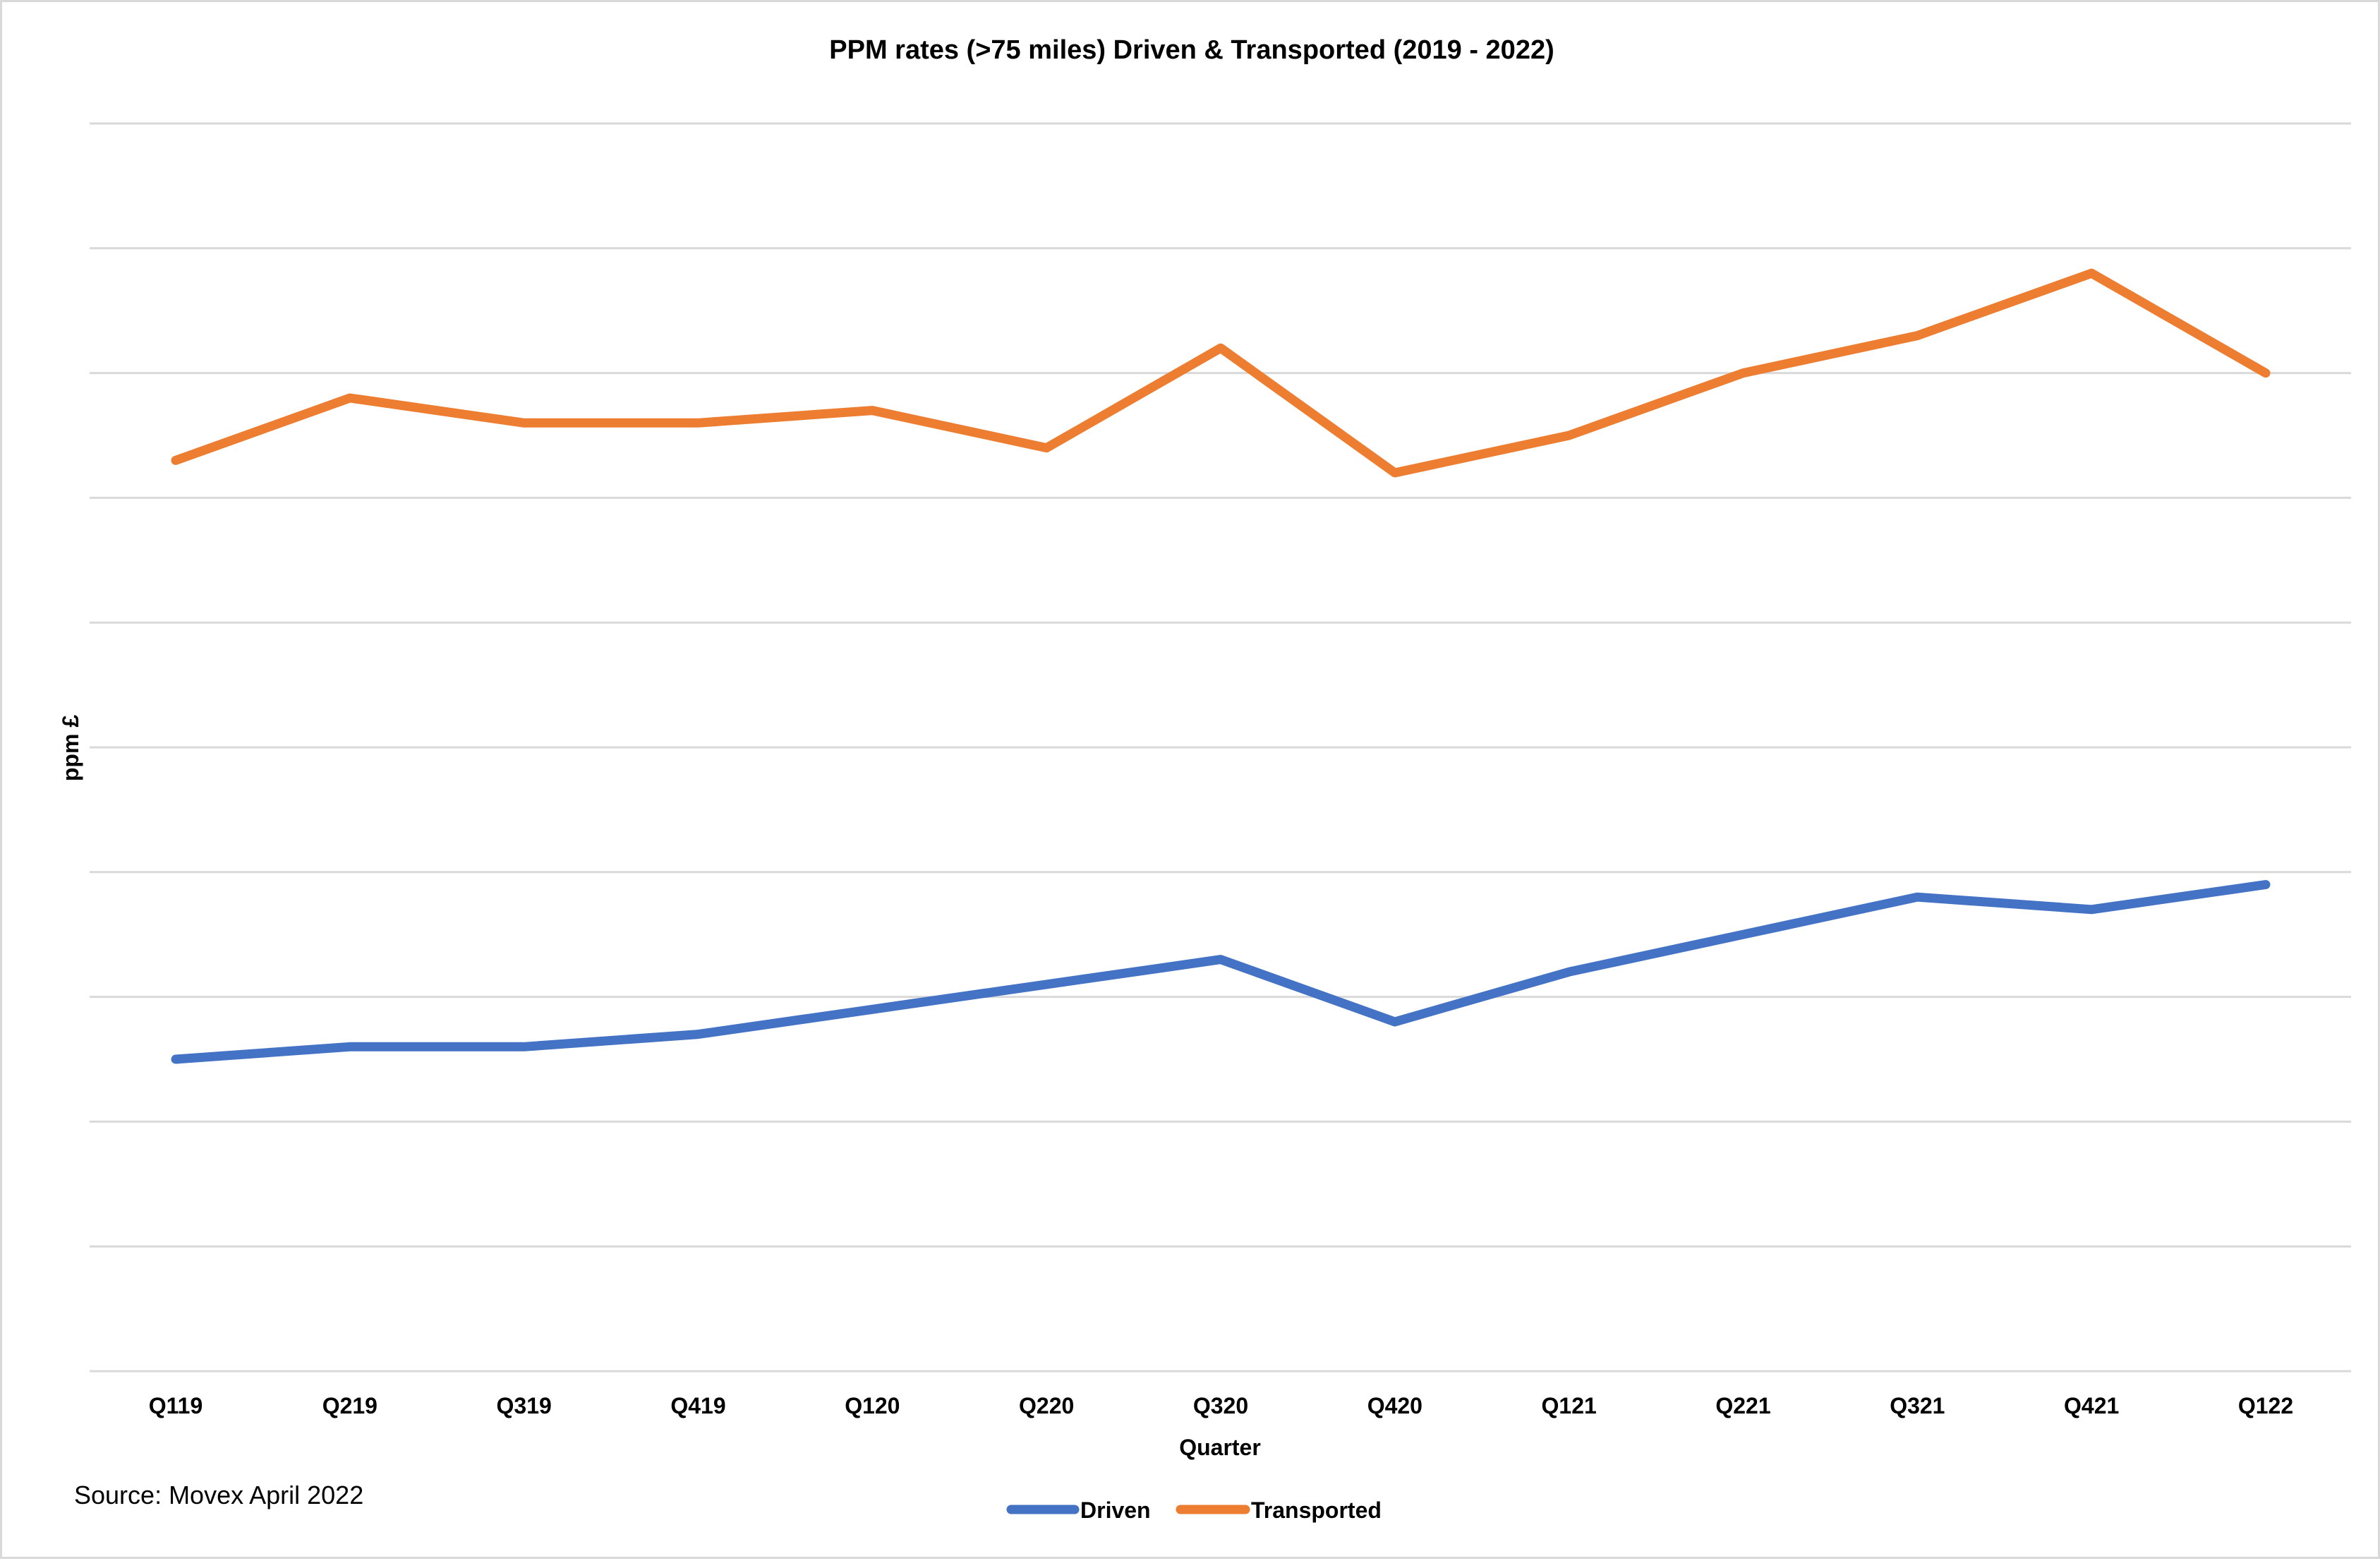 The image size is (2380, 1561). What do you see at coordinates (350, 1405) in the screenshot?
I see `x-tick-label: Q219` at bounding box center [350, 1405].